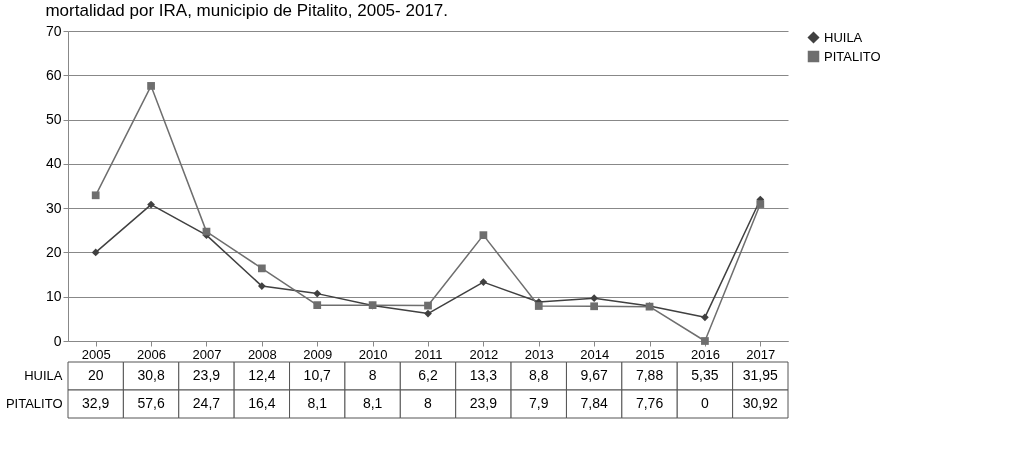 The height and width of the screenshot is (452, 1018). What do you see at coordinates (483, 375) in the screenshot?
I see `data-label: 13,3` at bounding box center [483, 375].